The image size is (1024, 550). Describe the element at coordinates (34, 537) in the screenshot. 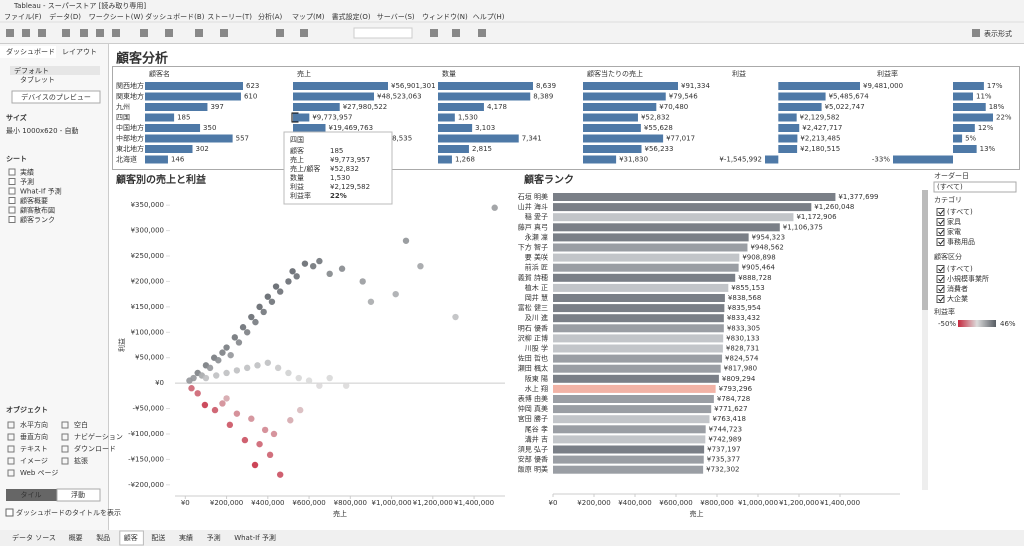

I see `sheet-tab: データ ソース` at that location.